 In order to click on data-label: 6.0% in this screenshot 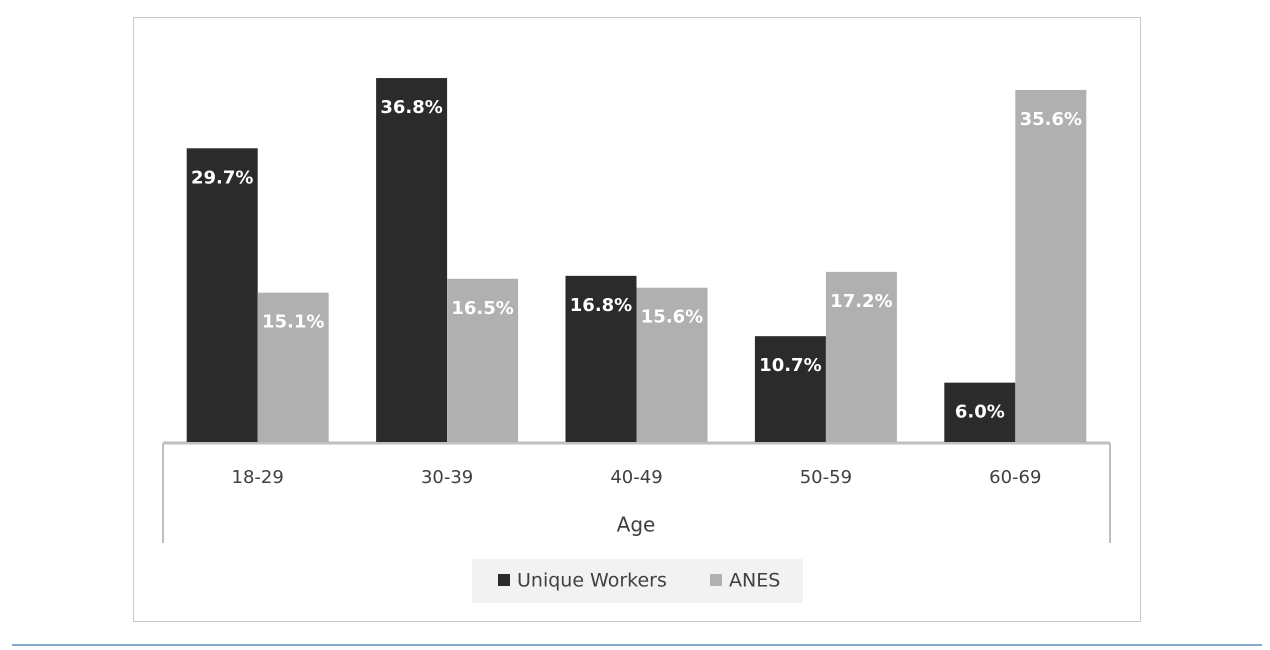, I will do `click(980, 412)`.